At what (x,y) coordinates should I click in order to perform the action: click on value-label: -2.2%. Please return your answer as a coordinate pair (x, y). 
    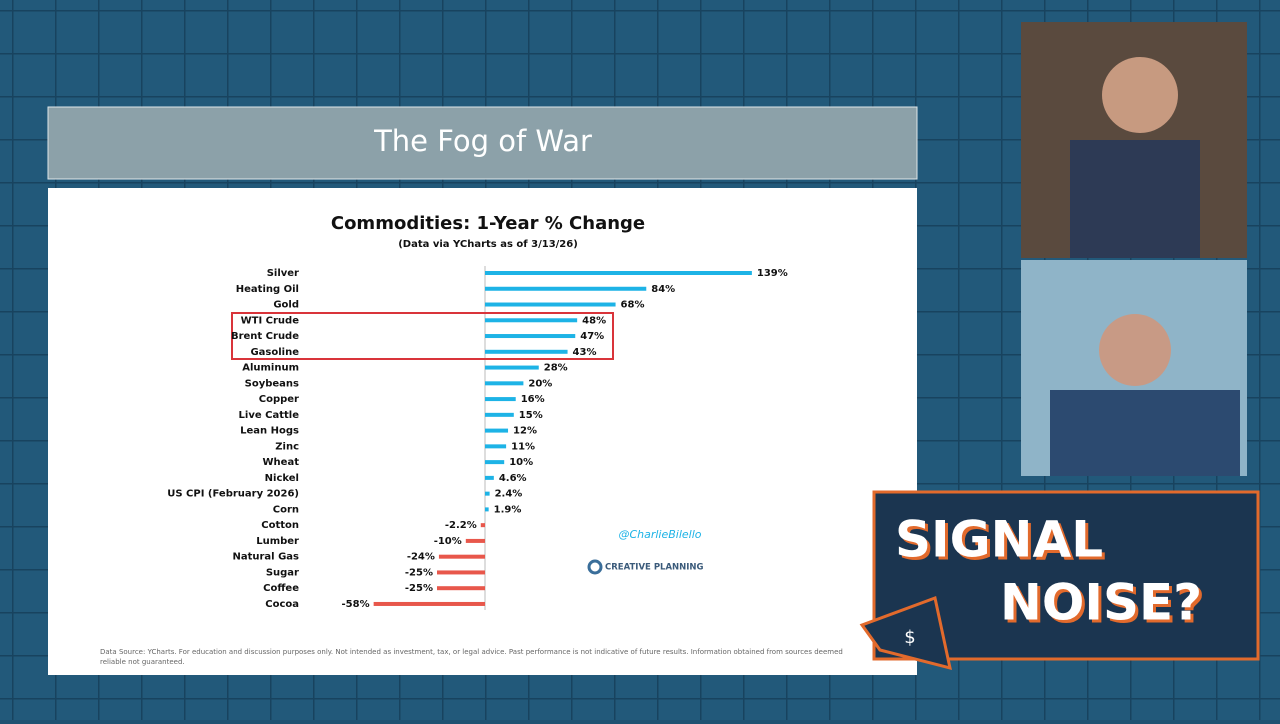
    Looking at the image, I should click on (461, 525).